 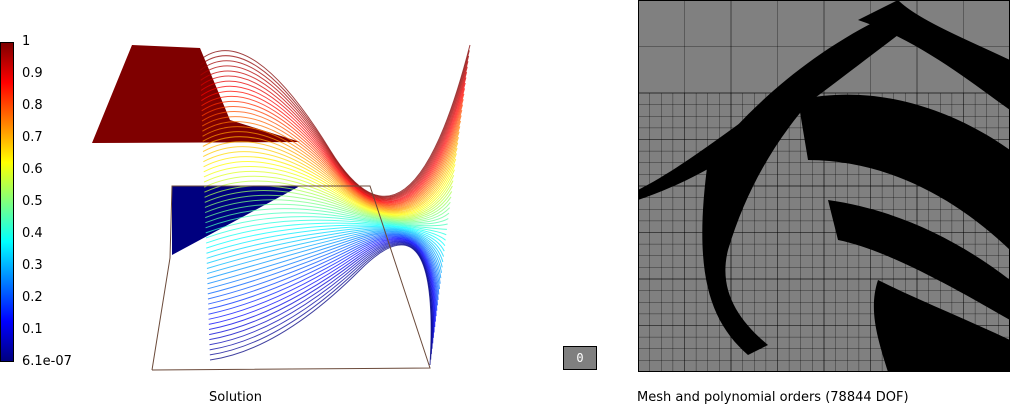 What do you see at coordinates (62, 204) in the screenshot?
I see `colorbar-labels: 1 0.9 0.8 0.7 0.6 0.5 0.4 0.3 0.2 0.1 6.1e-07` at bounding box center [62, 204].